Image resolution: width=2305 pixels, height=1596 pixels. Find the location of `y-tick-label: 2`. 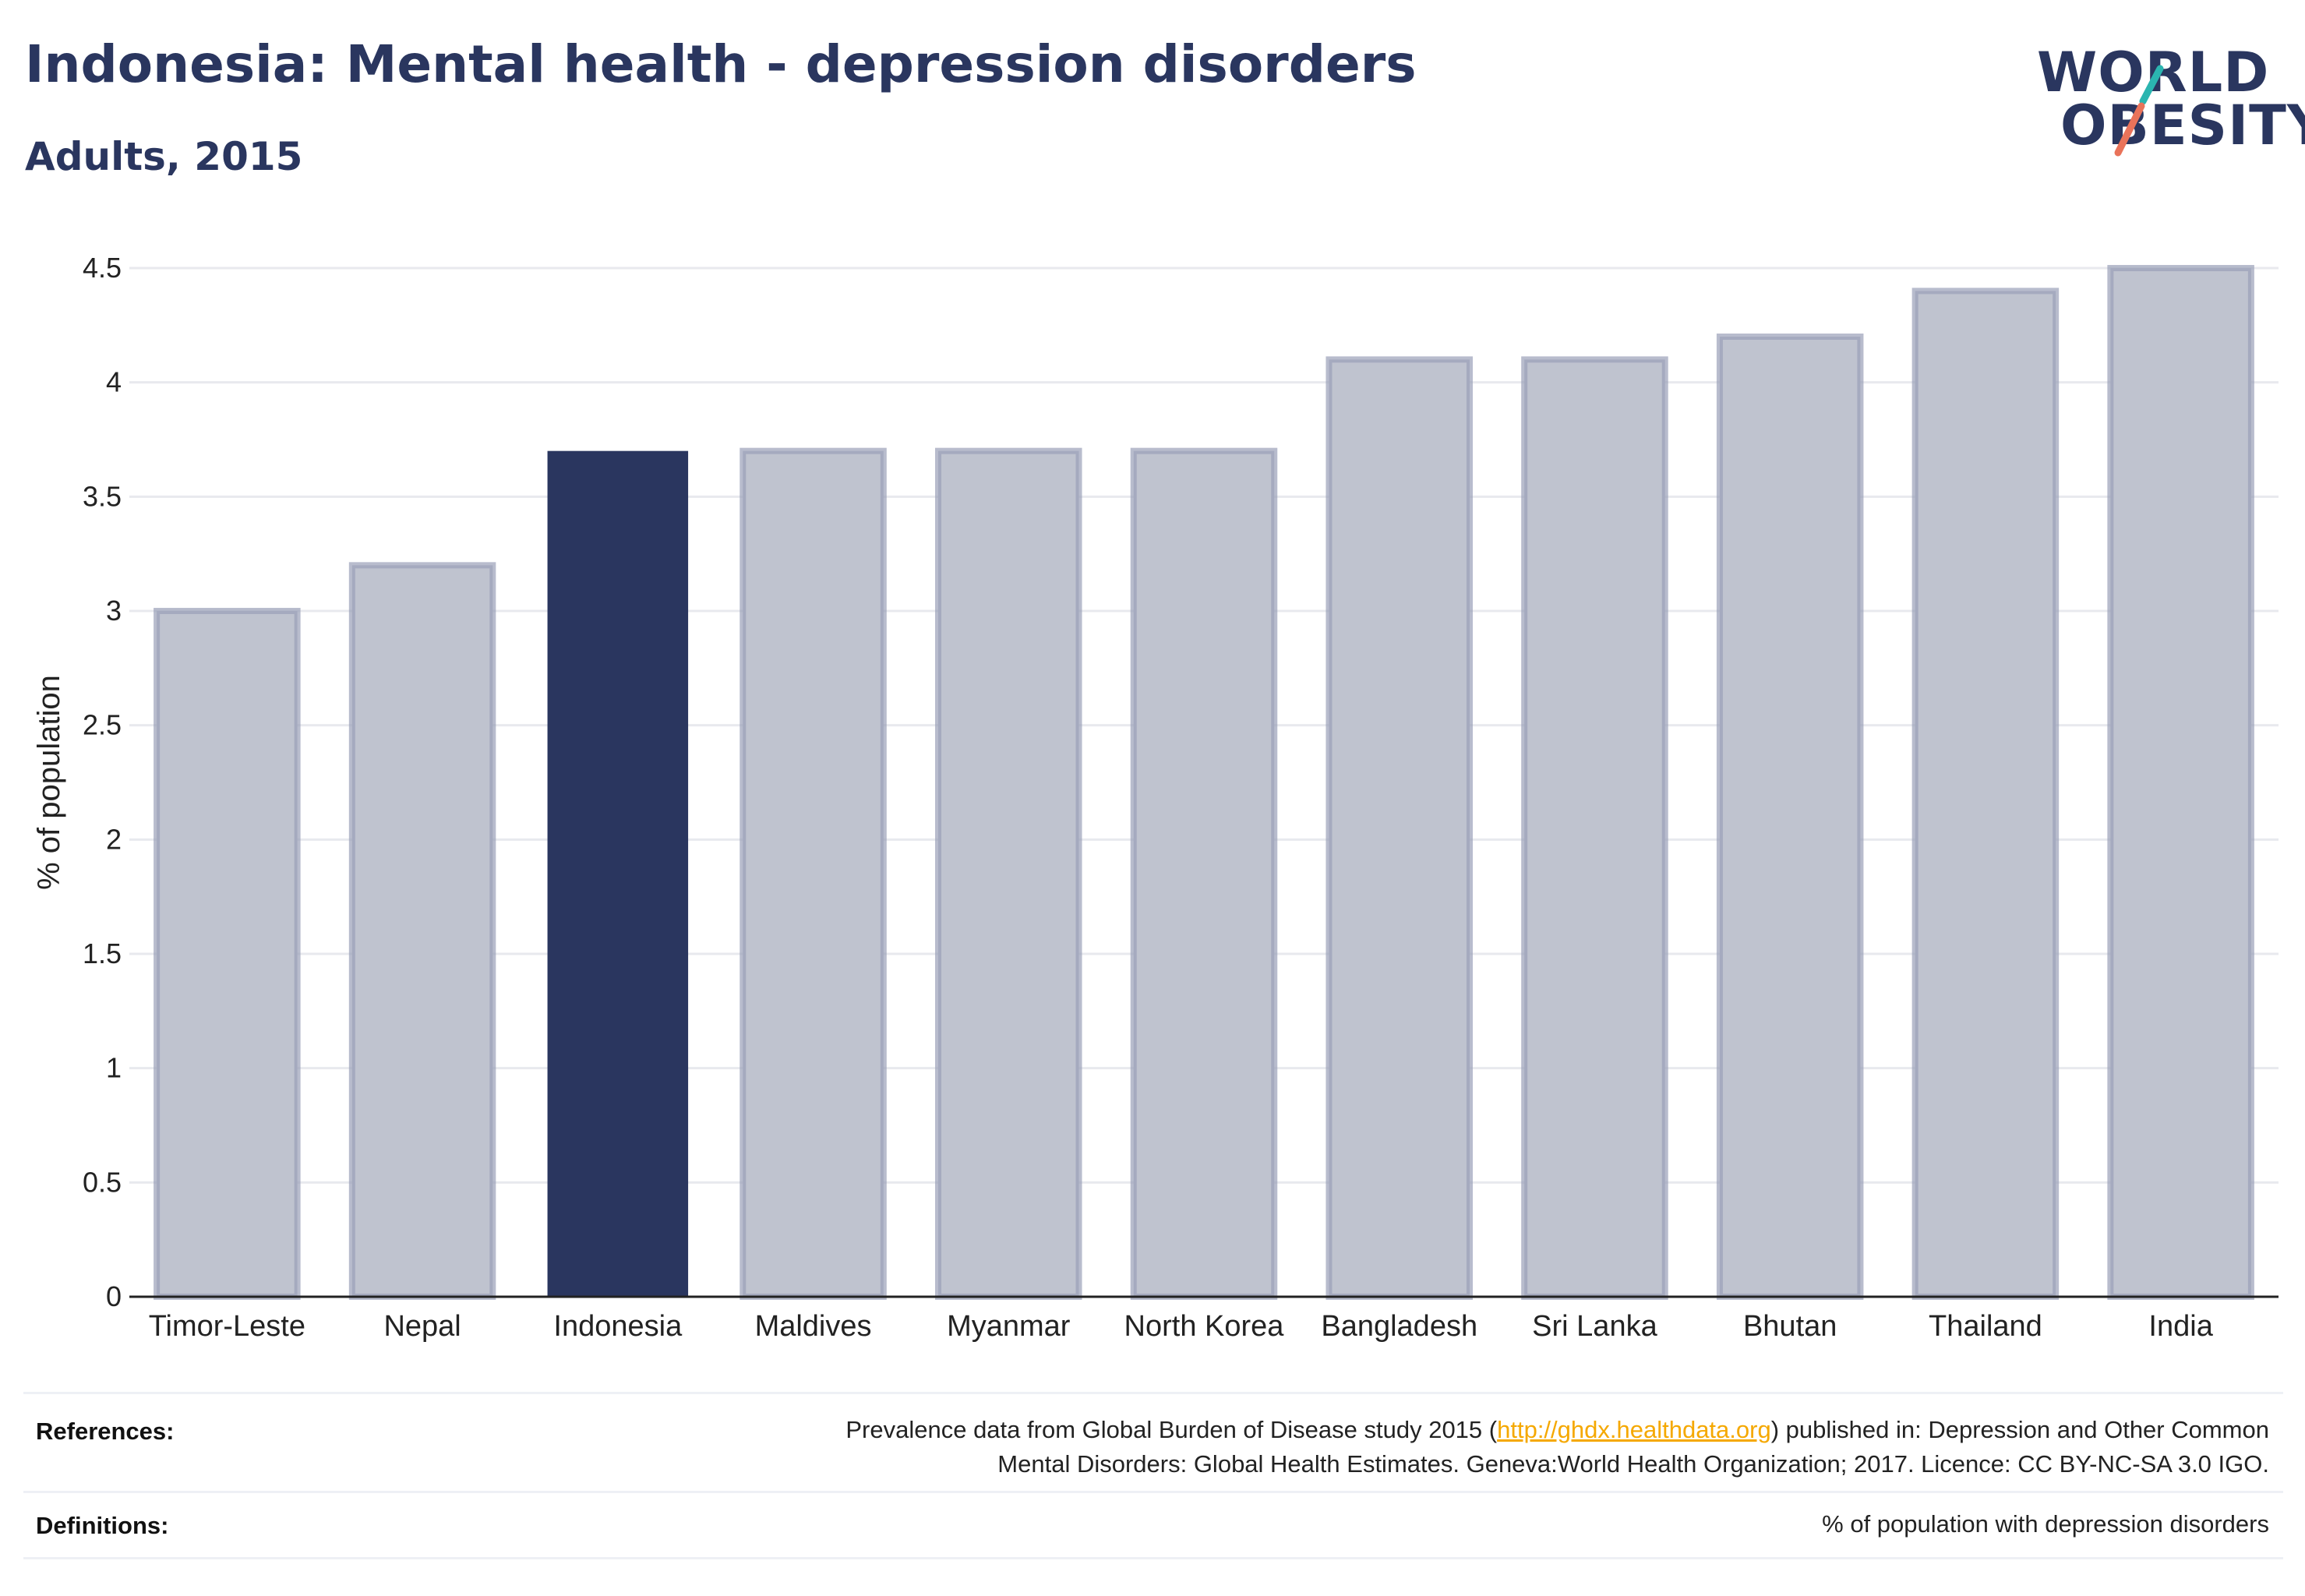

y-tick-label: 2 is located at coordinates (114, 839).